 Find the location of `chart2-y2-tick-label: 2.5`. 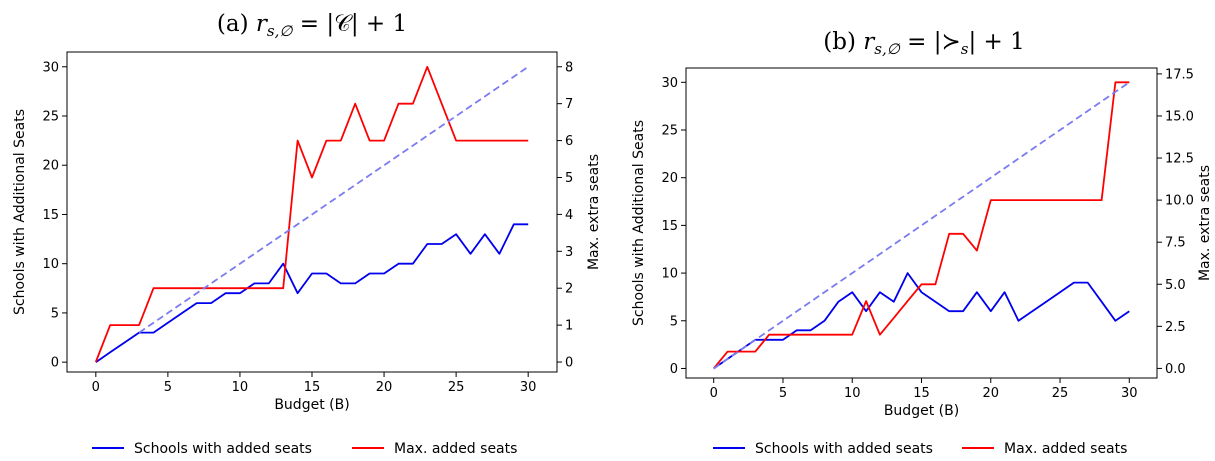

chart2-y2-tick-label: 2.5 is located at coordinates (1175, 327).